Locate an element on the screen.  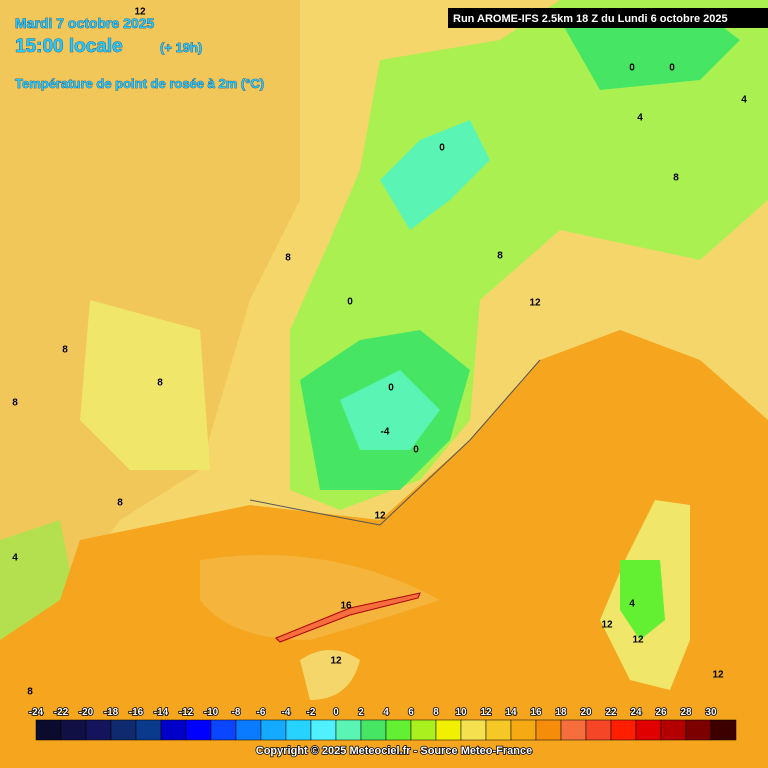
colorbar-label: -2 is located at coordinates (311, 712).